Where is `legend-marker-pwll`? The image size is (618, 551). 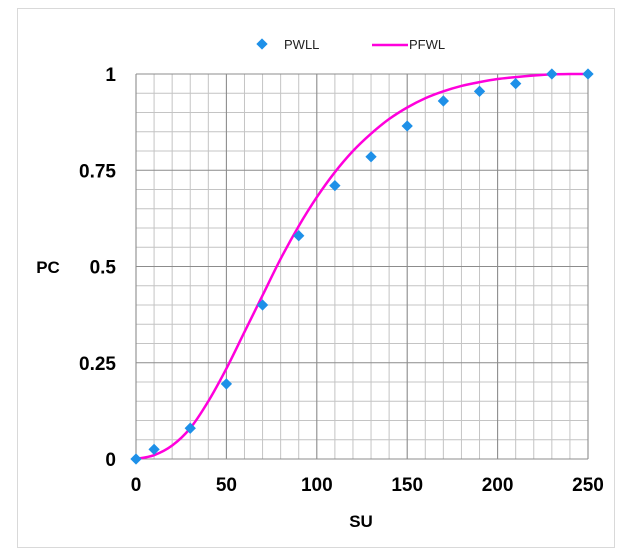 legend-marker-pwll is located at coordinates (262, 44).